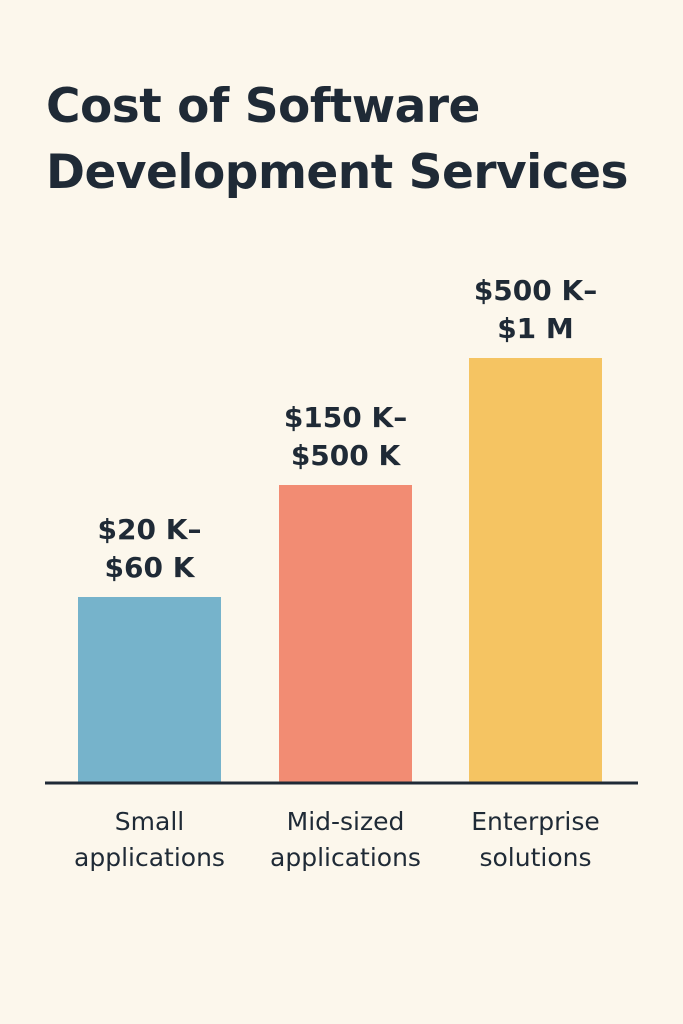 This screenshot has height=1024, width=683. Describe the element at coordinates (150, 529) in the screenshot. I see `data-label: $20 K–` at that location.